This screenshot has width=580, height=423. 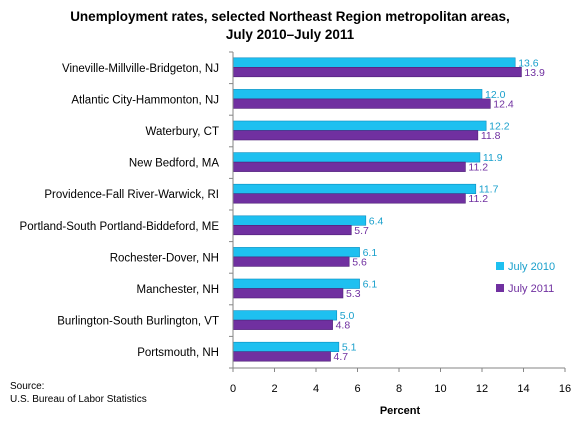 What do you see at coordinates (440, 389) in the screenshot?
I see `x-tick-label: 10` at bounding box center [440, 389].